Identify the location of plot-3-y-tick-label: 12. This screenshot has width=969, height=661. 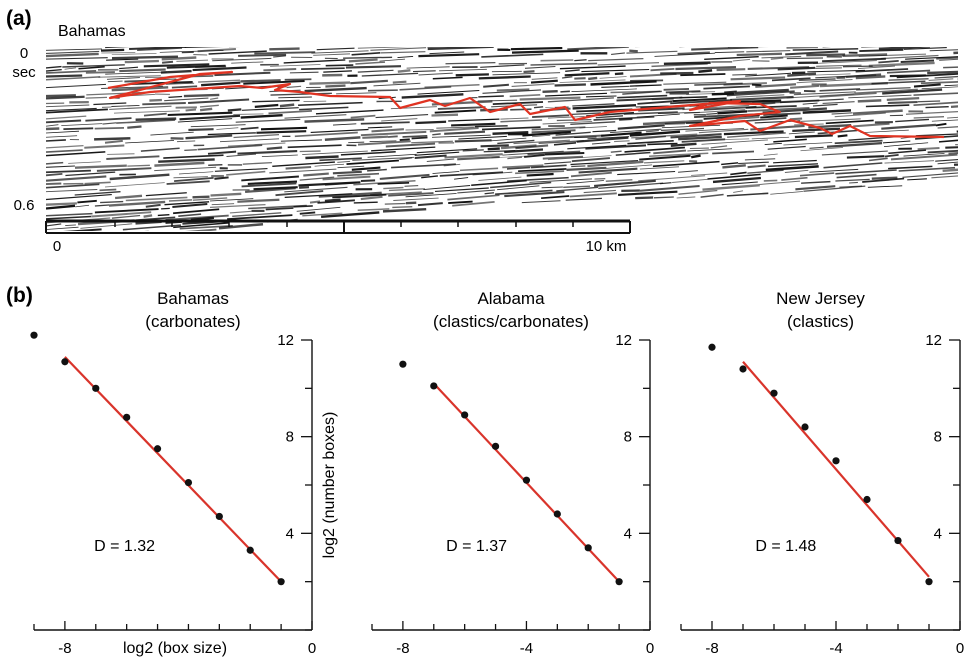
(933, 340).